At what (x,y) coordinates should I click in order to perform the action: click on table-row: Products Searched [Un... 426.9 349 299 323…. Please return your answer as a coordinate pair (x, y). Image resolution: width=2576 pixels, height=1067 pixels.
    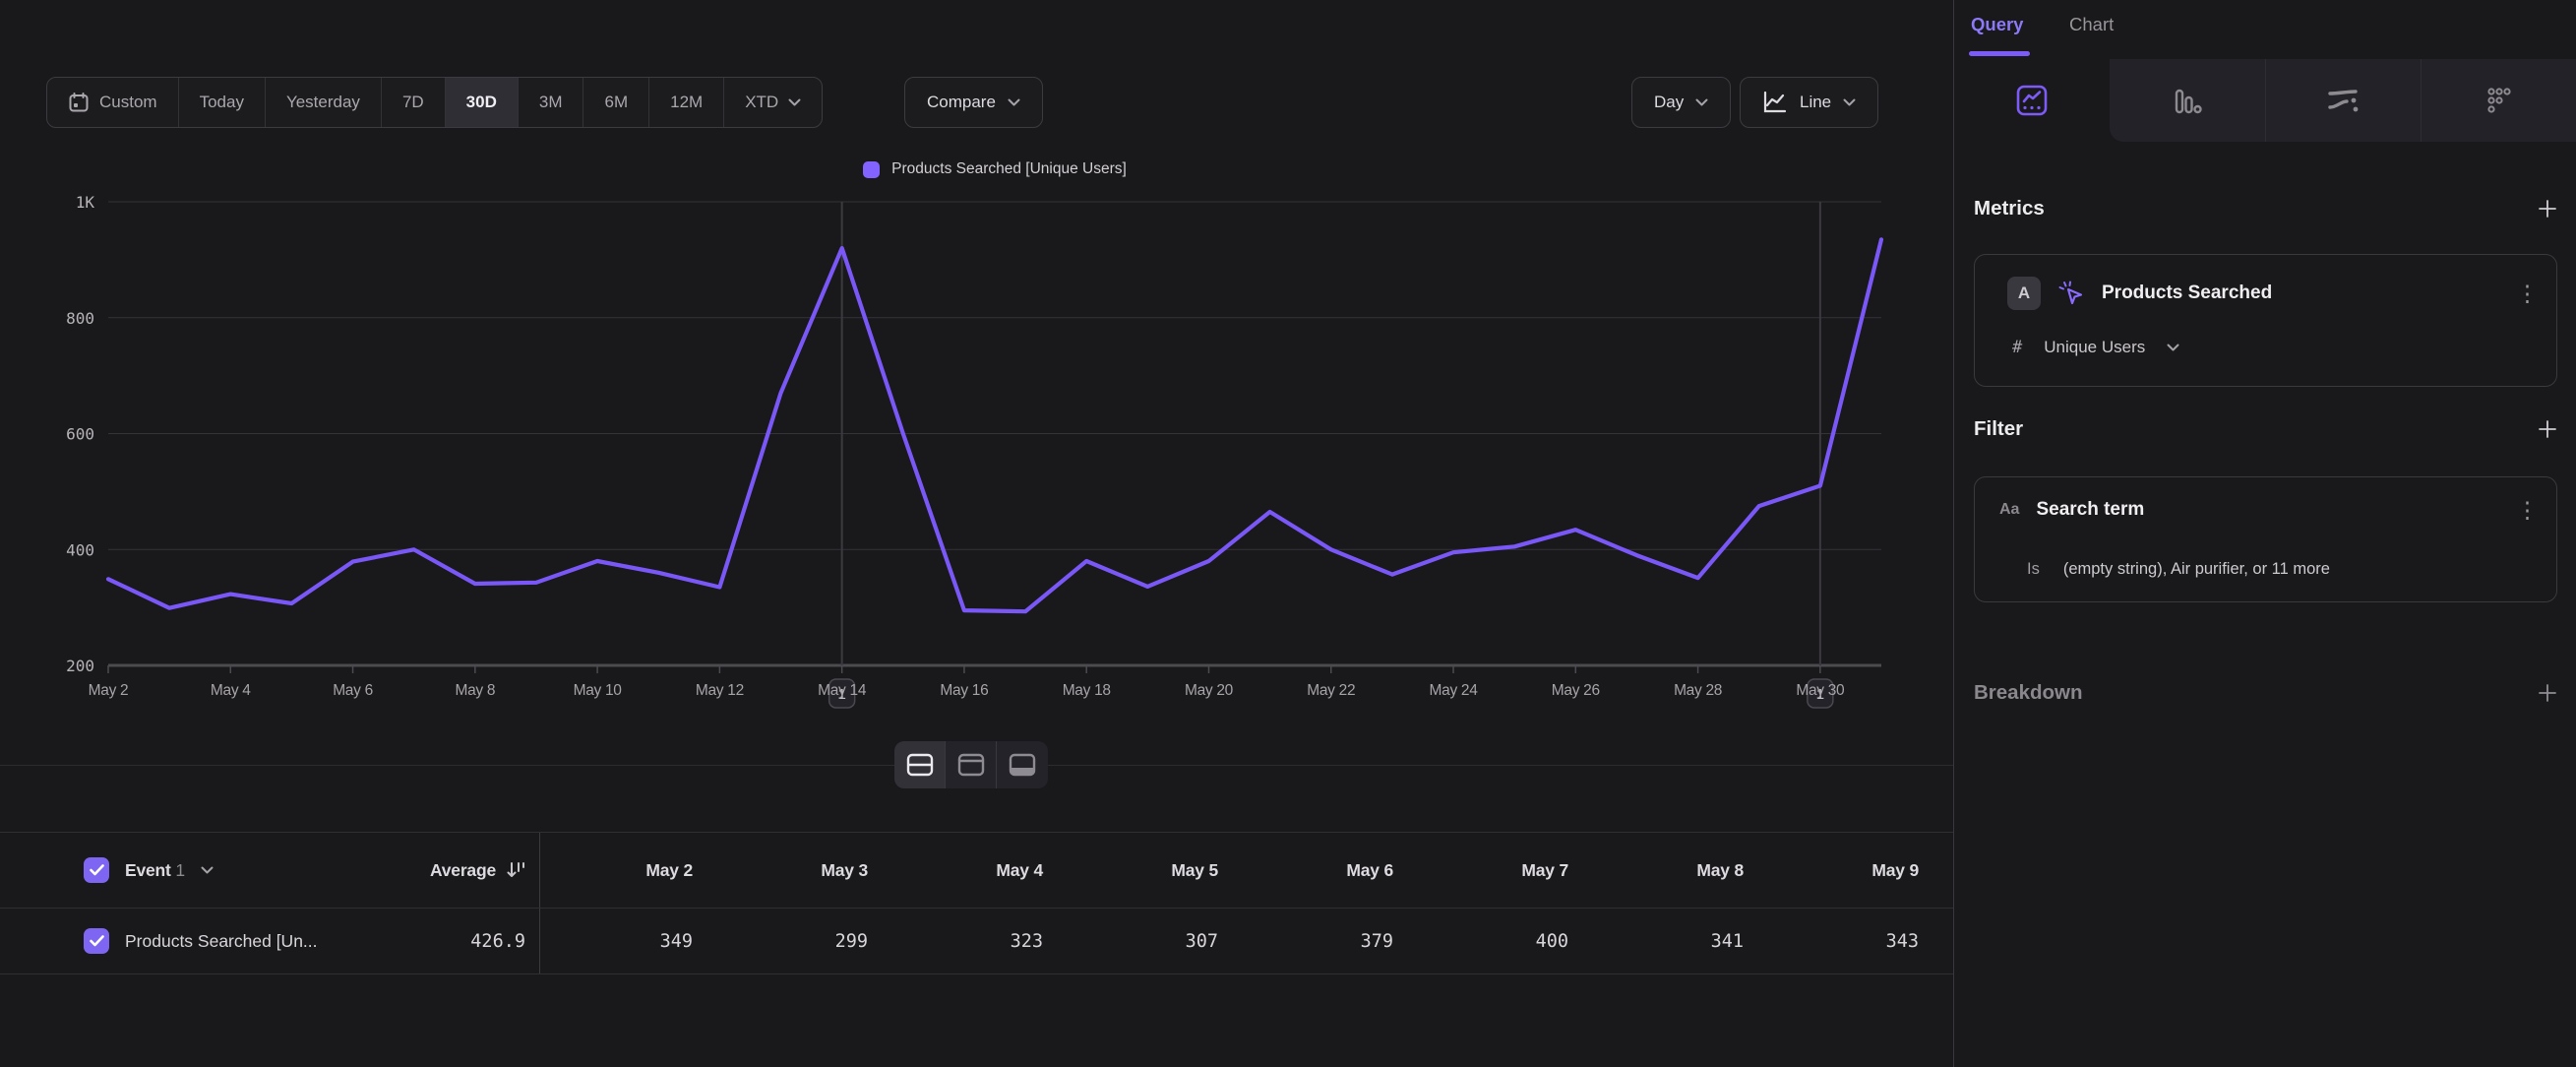
    Looking at the image, I should click on (976, 942).